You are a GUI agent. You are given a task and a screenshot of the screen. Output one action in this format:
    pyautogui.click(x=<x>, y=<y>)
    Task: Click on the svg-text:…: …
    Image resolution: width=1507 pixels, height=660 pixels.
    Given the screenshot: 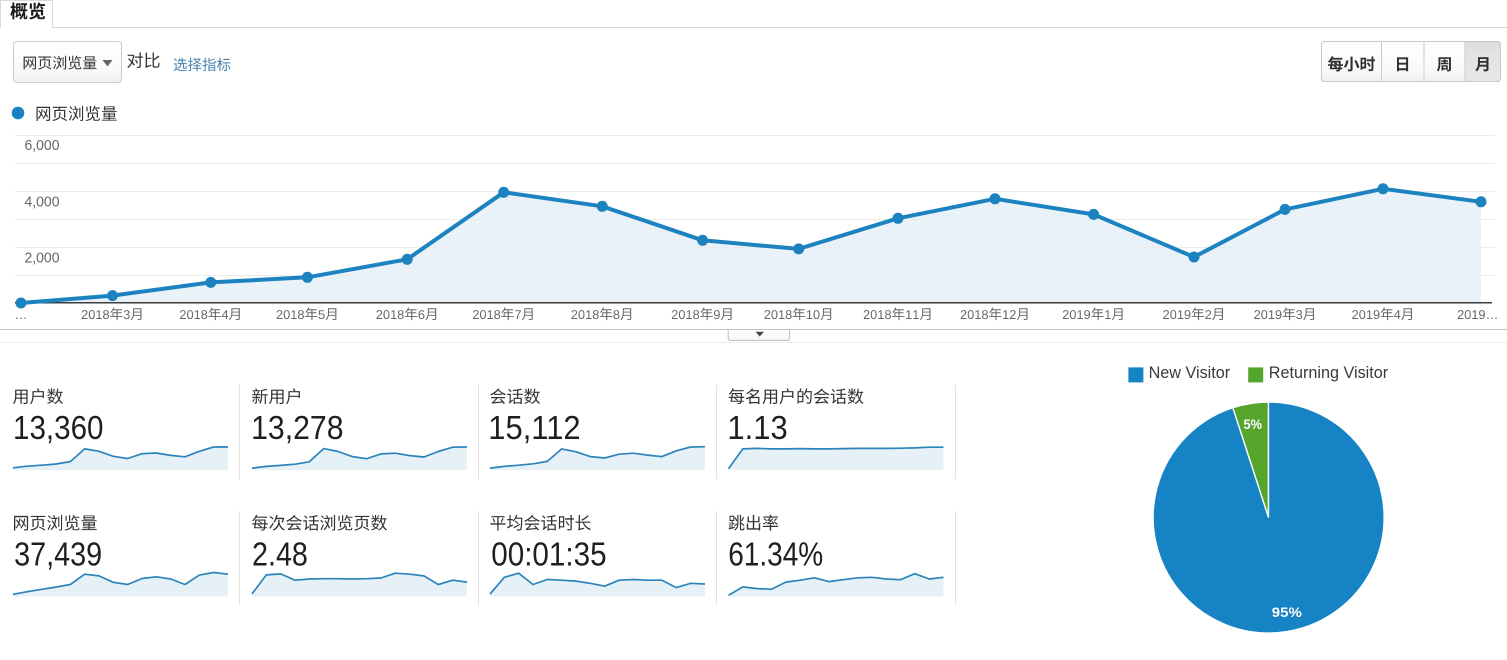 What is the action you would take?
    pyautogui.click(x=21, y=314)
    